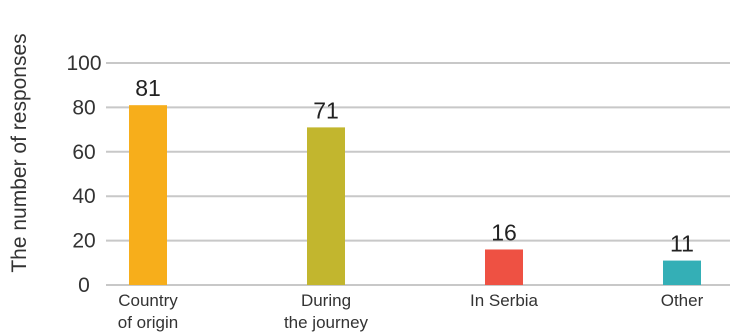 The image size is (735, 336). I want to click on bar-value-label: 11, so click(682, 244).